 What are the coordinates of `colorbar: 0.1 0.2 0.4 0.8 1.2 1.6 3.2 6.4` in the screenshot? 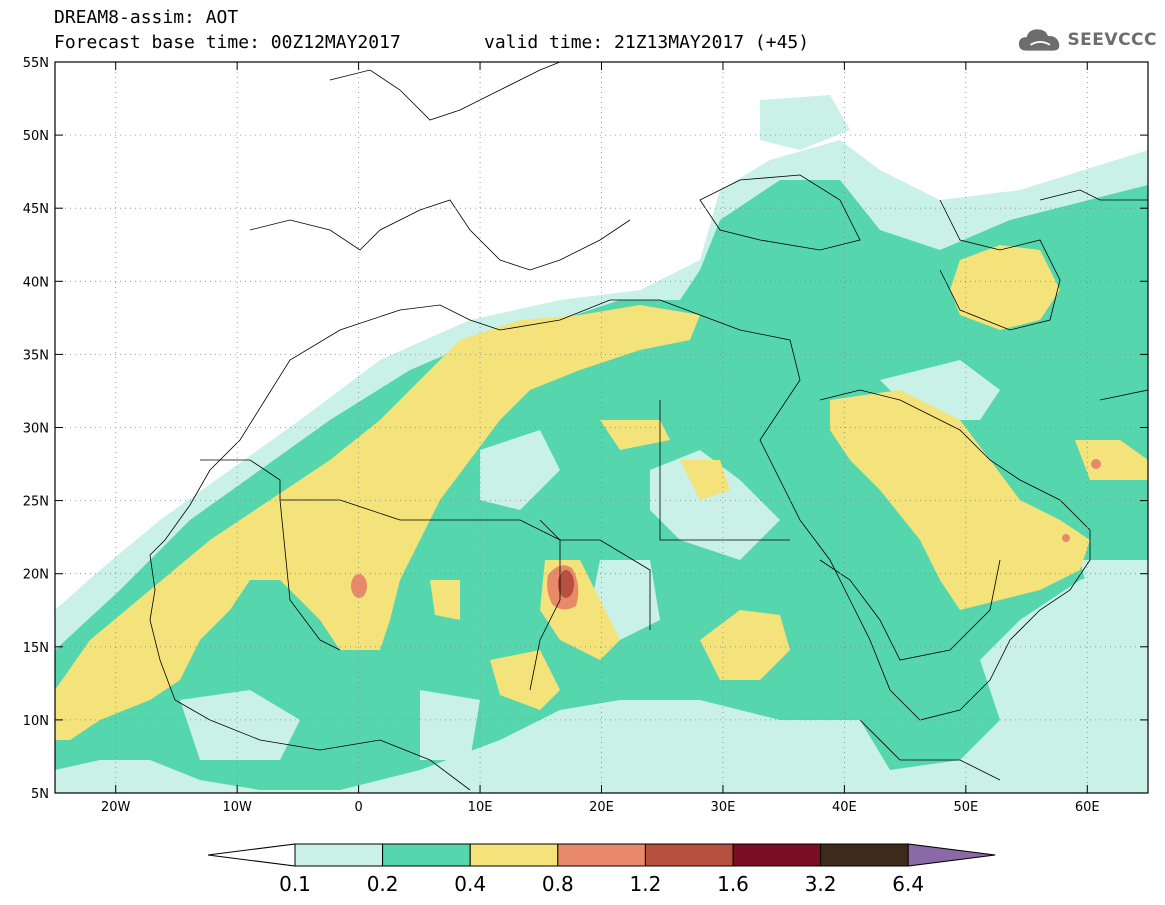 It's located at (601, 869).